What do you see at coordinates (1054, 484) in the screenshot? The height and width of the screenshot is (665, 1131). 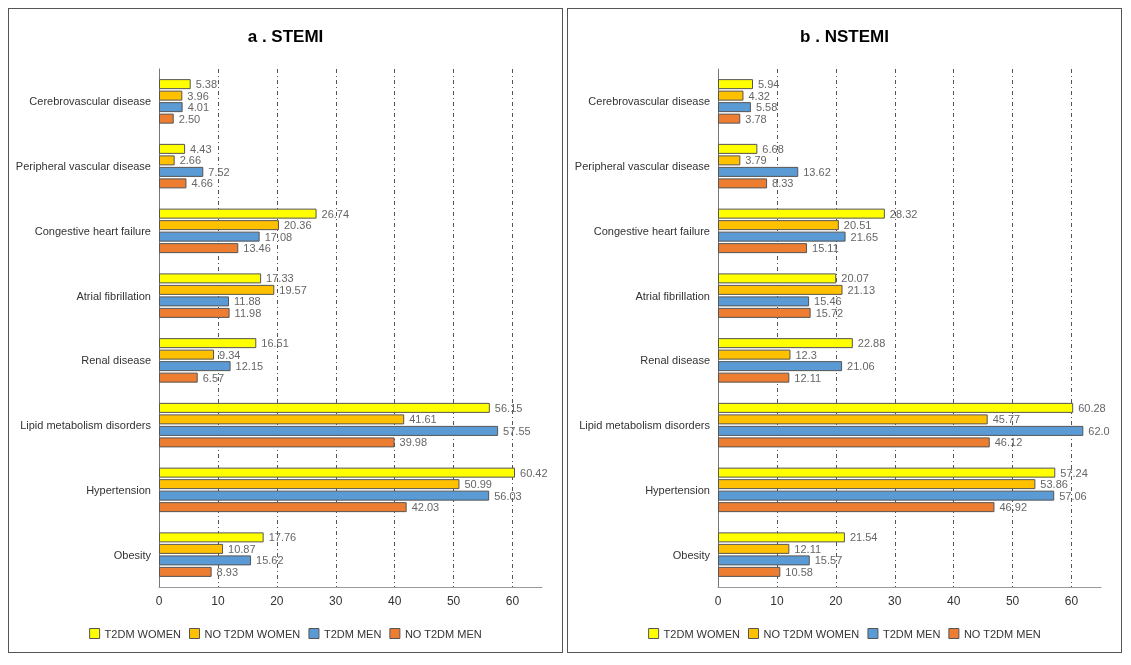 I see `data-label: 53.86` at bounding box center [1054, 484].